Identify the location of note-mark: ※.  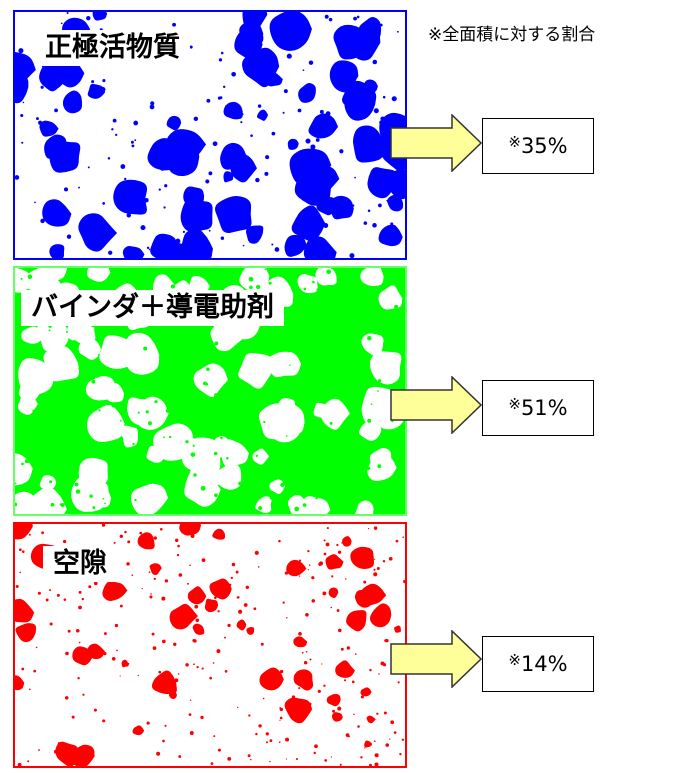
(514, 404).